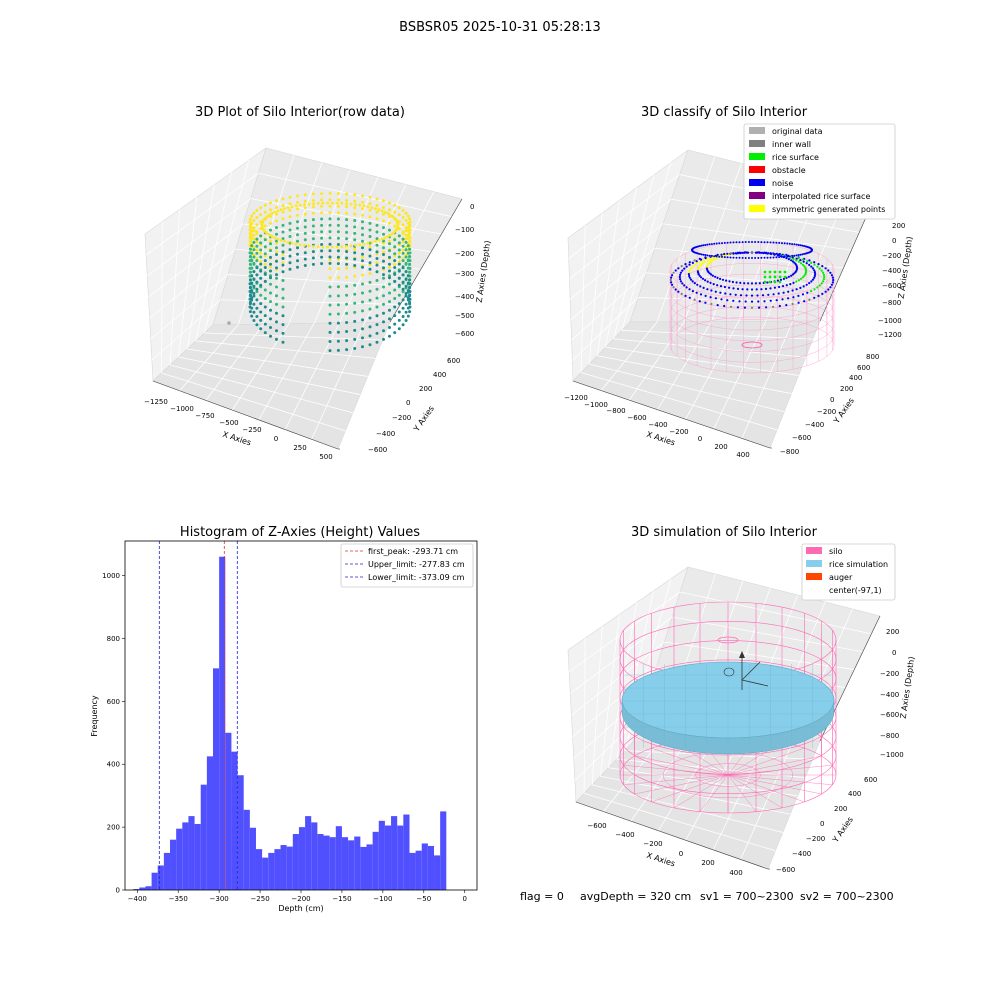 This screenshot has height=1000, width=1000. What do you see at coordinates (742, 654) in the screenshot?
I see `sim-auger-tip` at bounding box center [742, 654].